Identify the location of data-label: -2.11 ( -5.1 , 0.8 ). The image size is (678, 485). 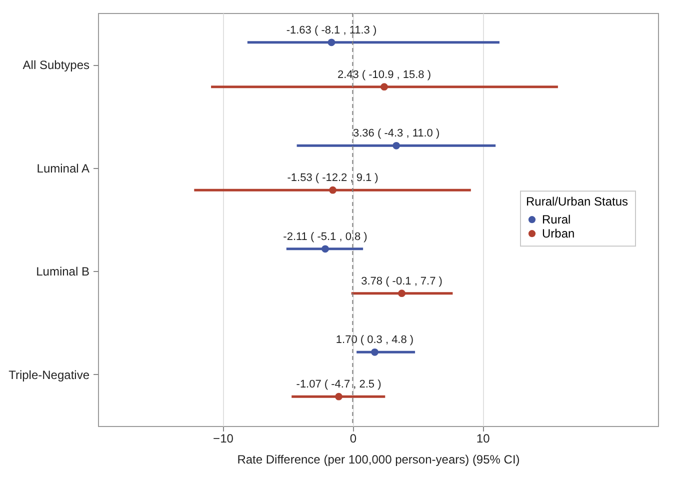
(325, 236).